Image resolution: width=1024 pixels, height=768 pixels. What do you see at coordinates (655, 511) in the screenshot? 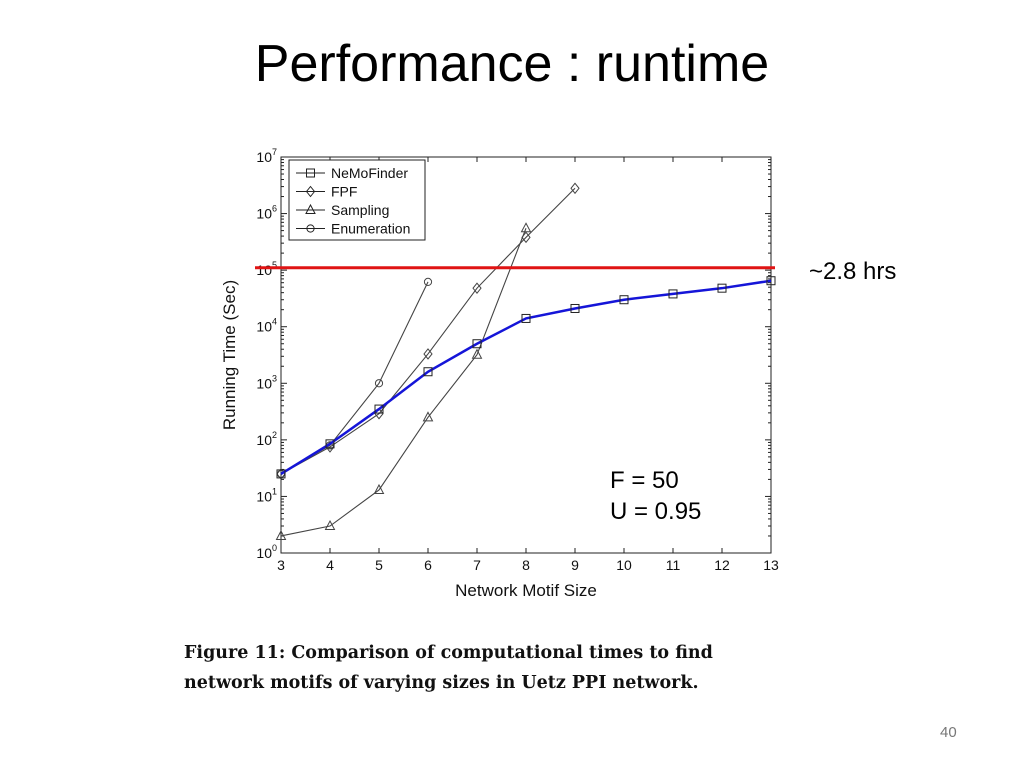
I see `annotation-u: U = 0.95` at bounding box center [655, 511].